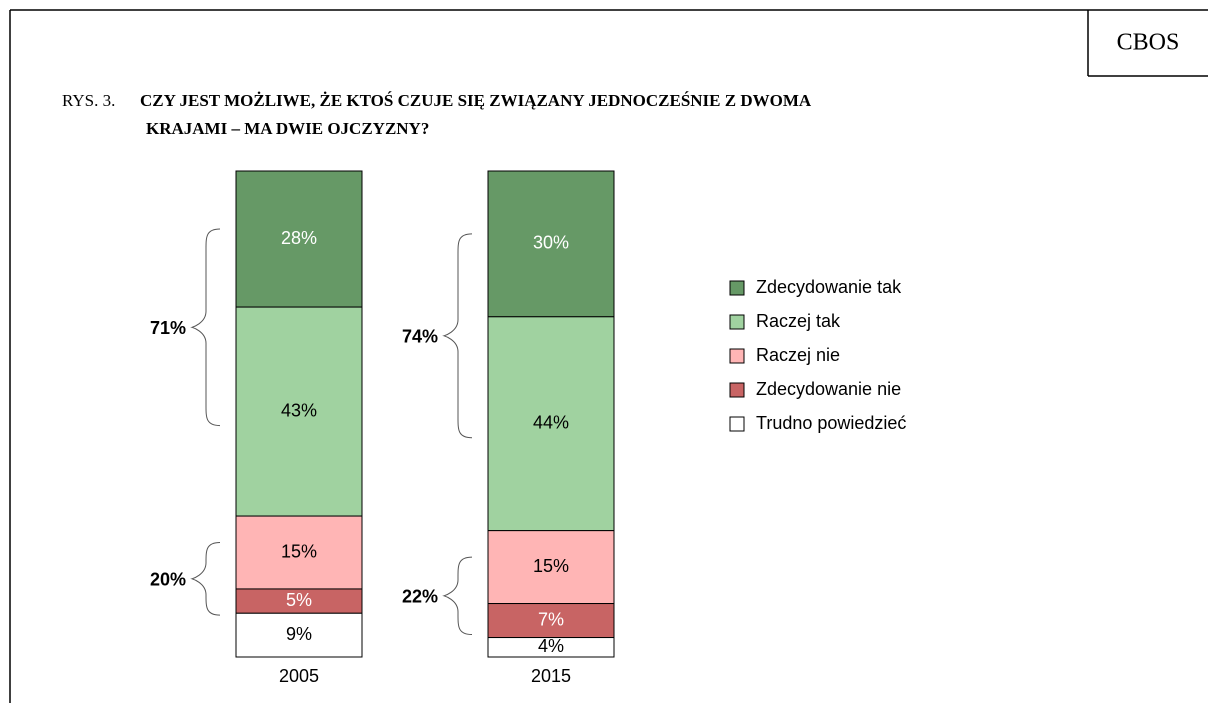 The width and height of the screenshot is (1208, 703). What do you see at coordinates (299, 410) in the screenshot?
I see `value-label: 43%` at bounding box center [299, 410].